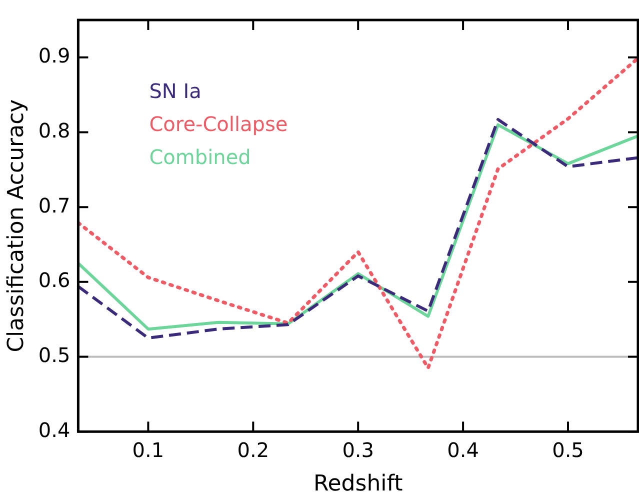  I want to click on y-tick-label: 0.9, so click(54, 56).